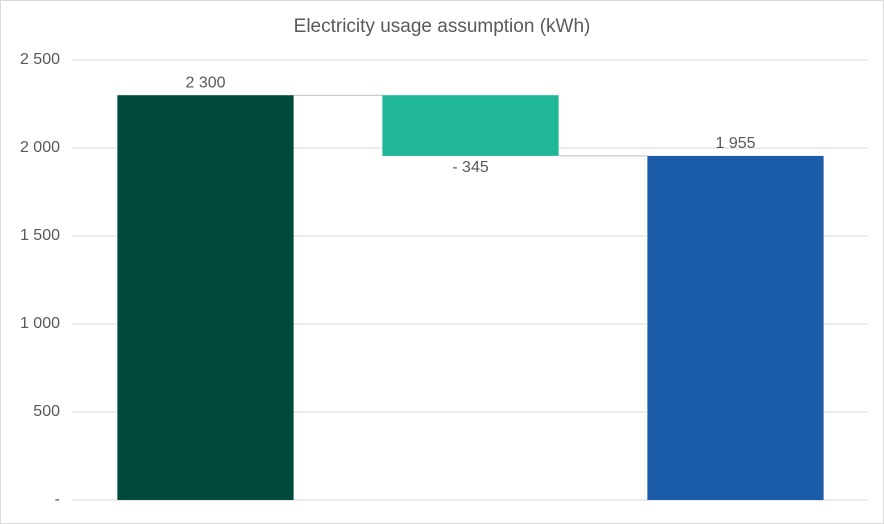  I want to click on data-label: - 345, so click(470, 167).